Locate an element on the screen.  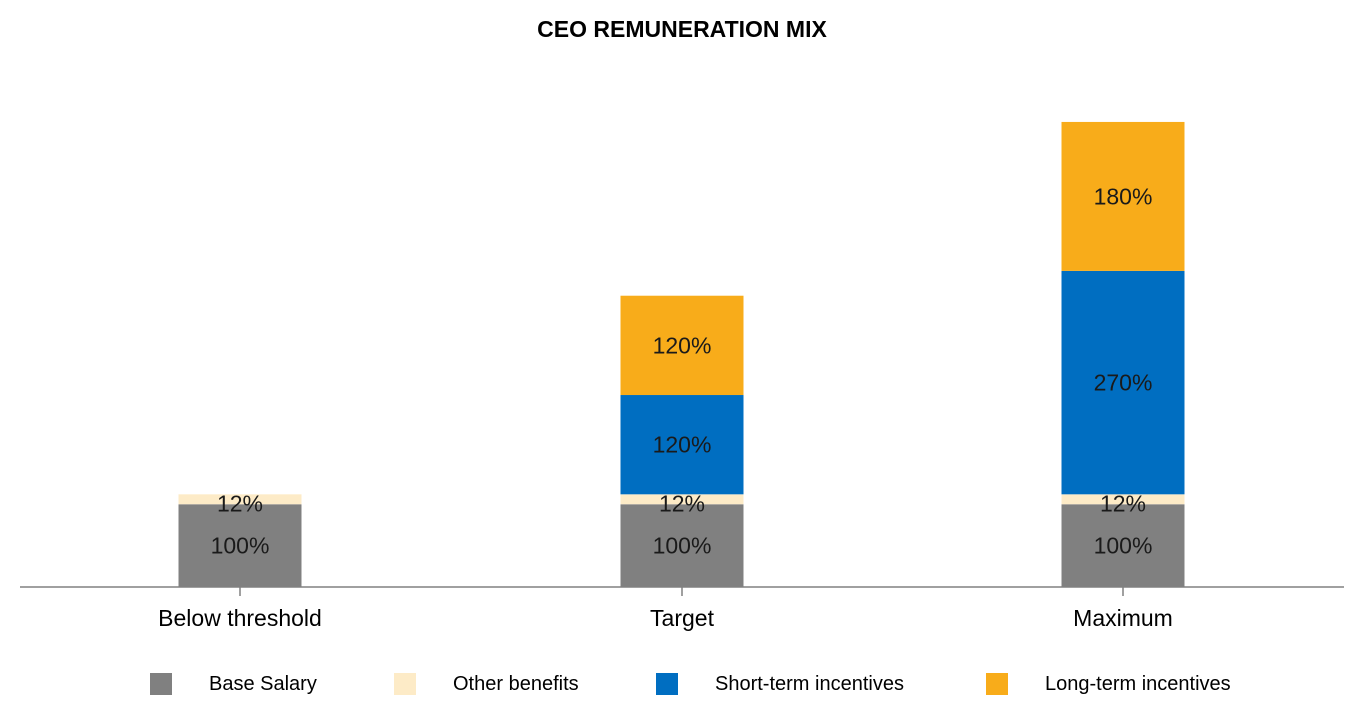
bar-long-term-incentives-maximum is located at coordinates (1123, 196).